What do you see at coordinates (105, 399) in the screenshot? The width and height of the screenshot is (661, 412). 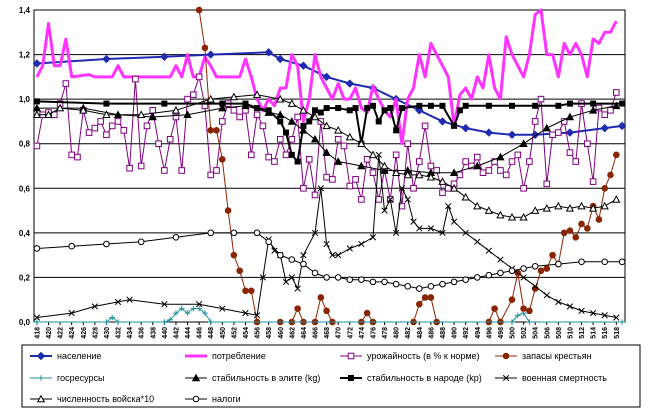 I see `legend-label: численность войска*10` at bounding box center [105, 399].